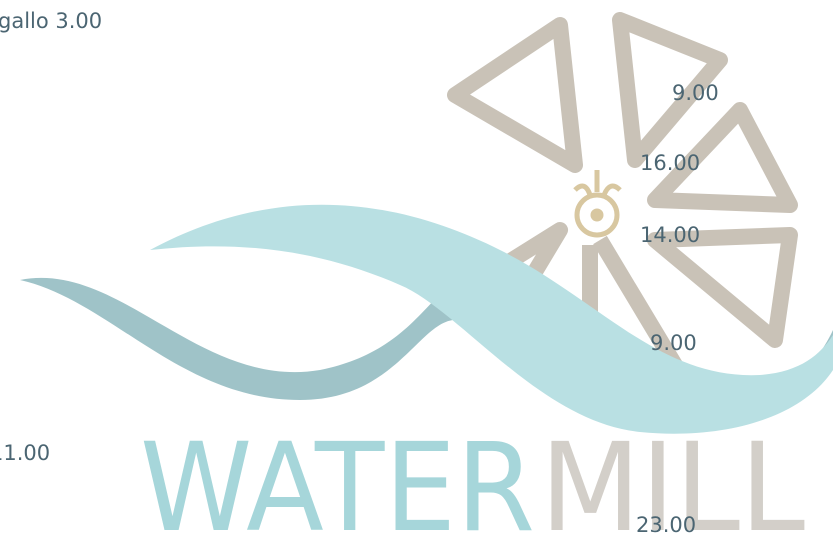 The image size is (833, 546). I want to click on wheel-hub, so click(597, 204).